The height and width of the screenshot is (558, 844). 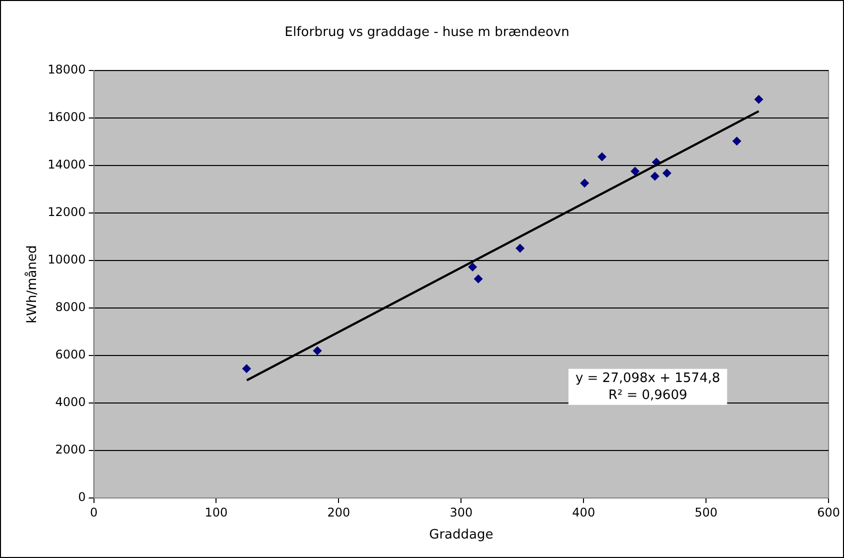 I want to click on y-tick-label: 10000, so click(x=67, y=259).